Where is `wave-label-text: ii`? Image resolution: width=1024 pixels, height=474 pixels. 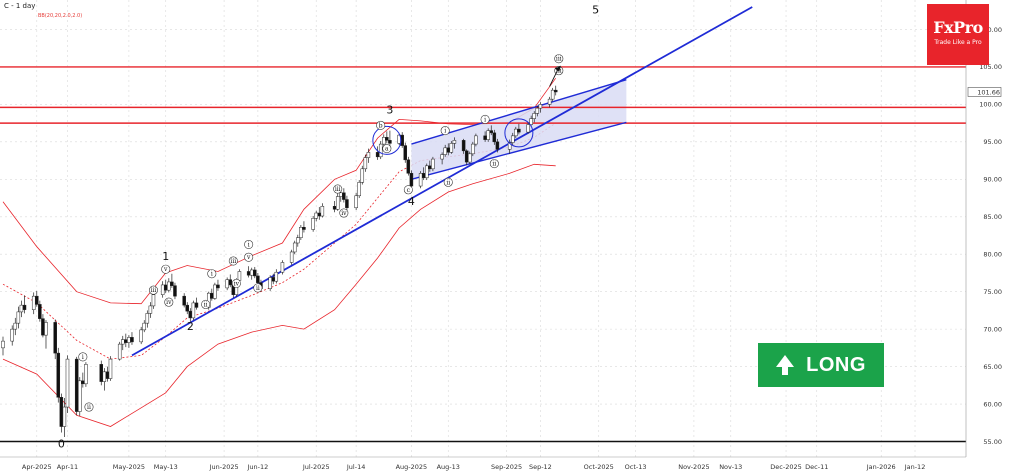 wave-label-text: ii is located at coordinates (258, 288).